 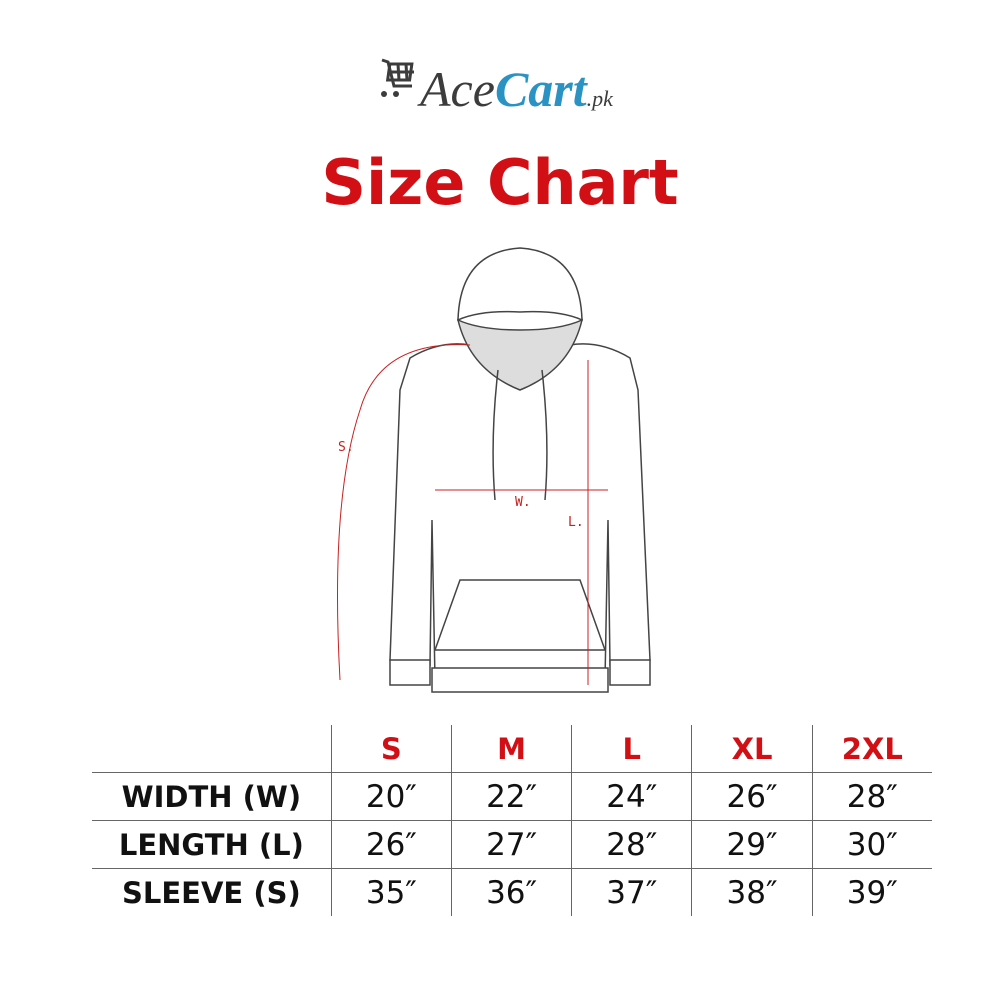 I want to click on table-cell: 27″, so click(x=511, y=844).